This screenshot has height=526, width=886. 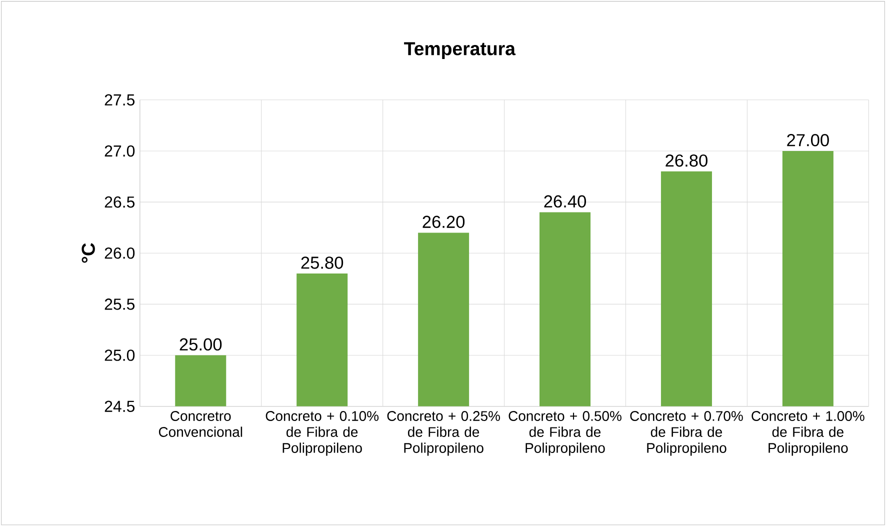 I want to click on data-label: 26.40, so click(x=565, y=201).